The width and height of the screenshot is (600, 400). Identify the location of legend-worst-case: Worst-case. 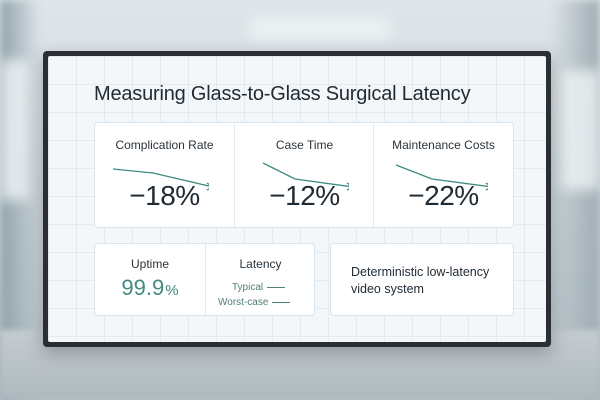
(254, 302).